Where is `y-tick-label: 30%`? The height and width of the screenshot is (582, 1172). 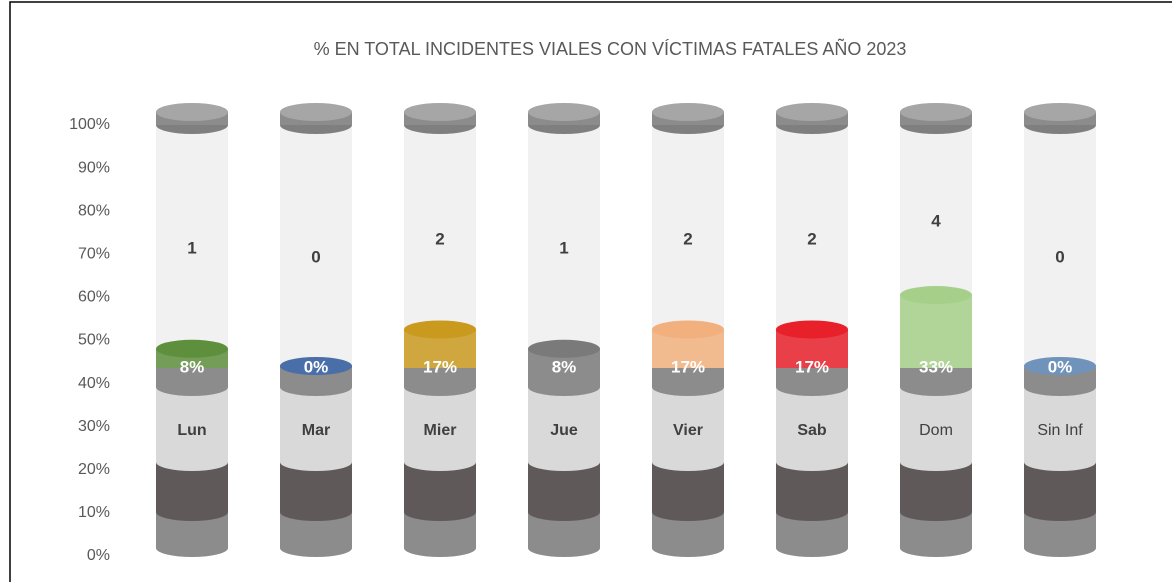
y-tick-label: 30% is located at coordinates (94, 426).